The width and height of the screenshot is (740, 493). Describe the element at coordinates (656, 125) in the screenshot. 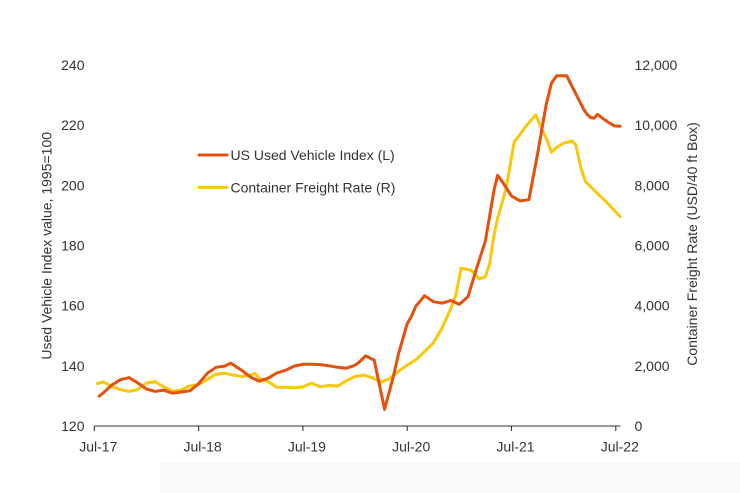

I see `svg-text: 10,000` at that location.